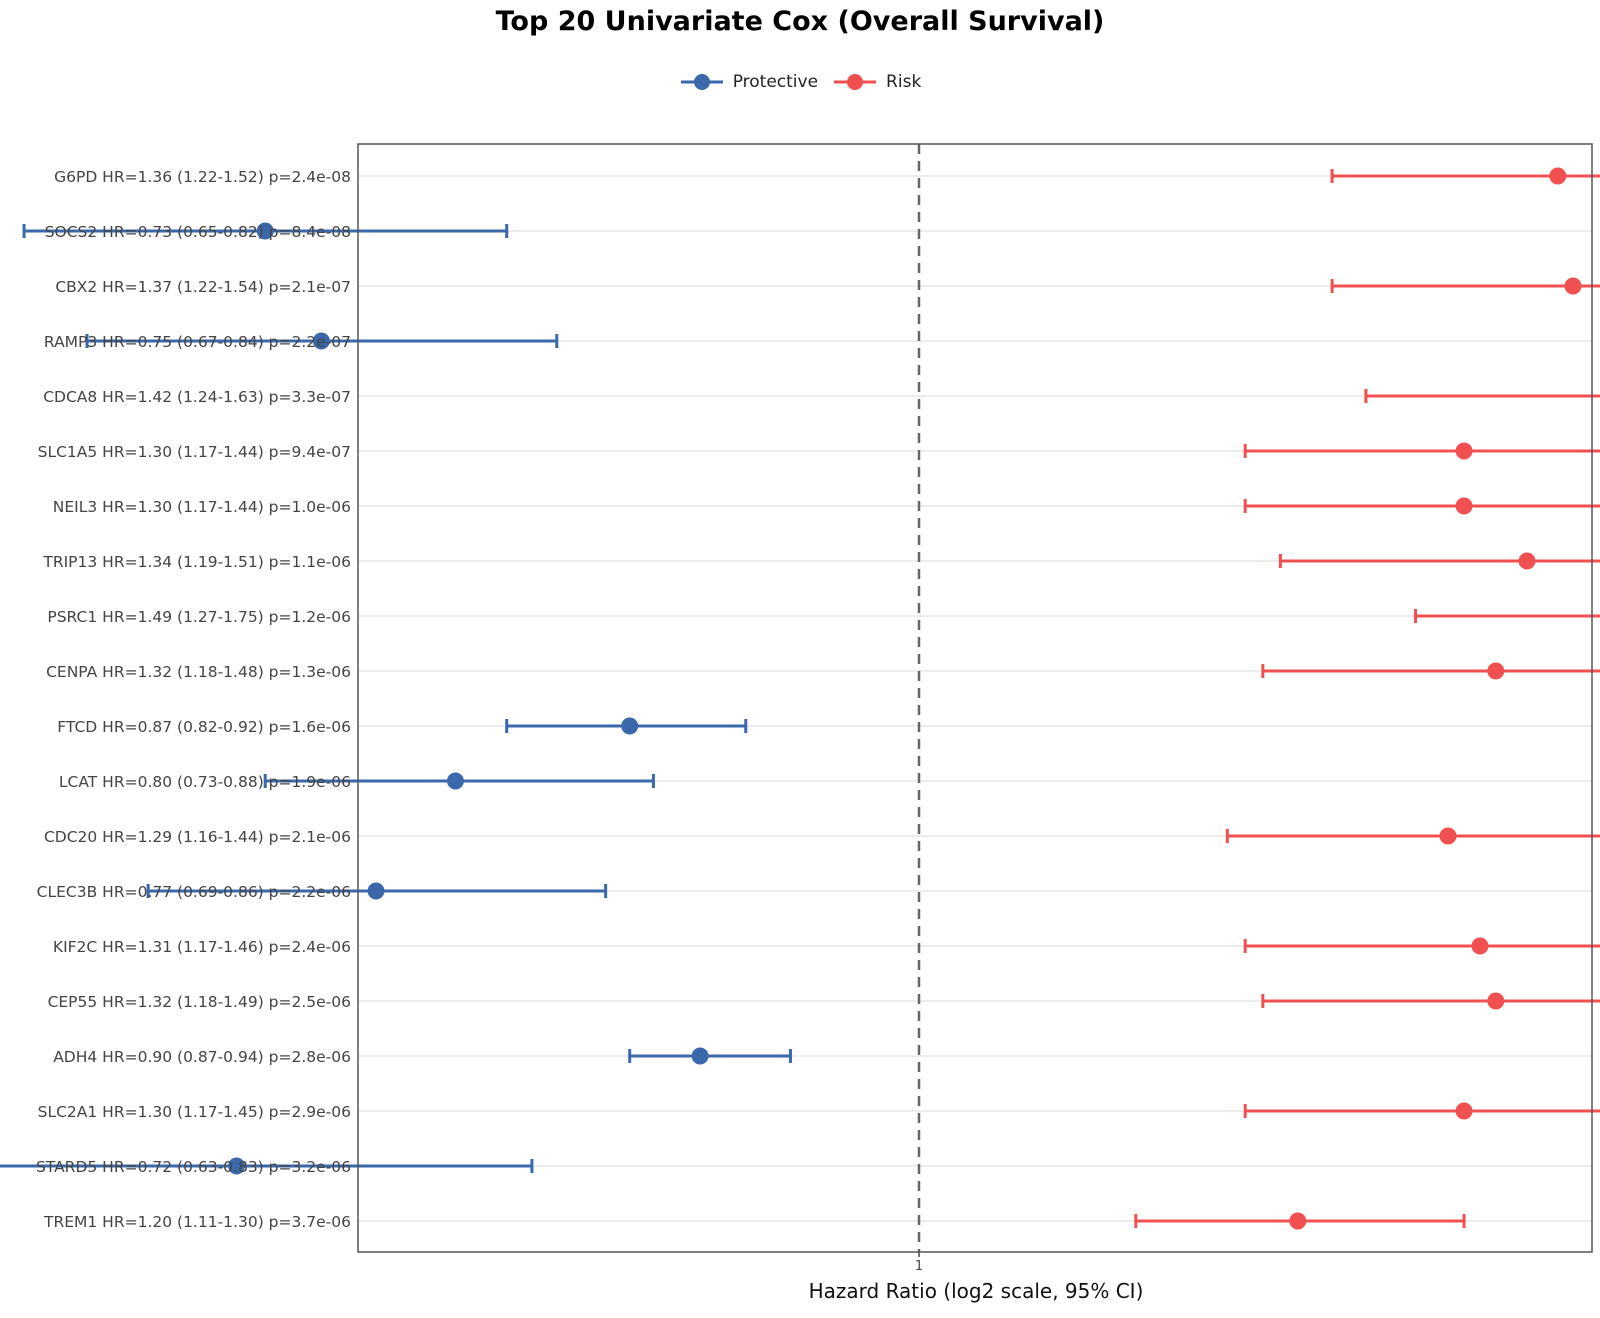  What do you see at coordinates (919, 1266) in the screenshot?
I see `x-tick-label: 1` at bounding box center [919, 1266].